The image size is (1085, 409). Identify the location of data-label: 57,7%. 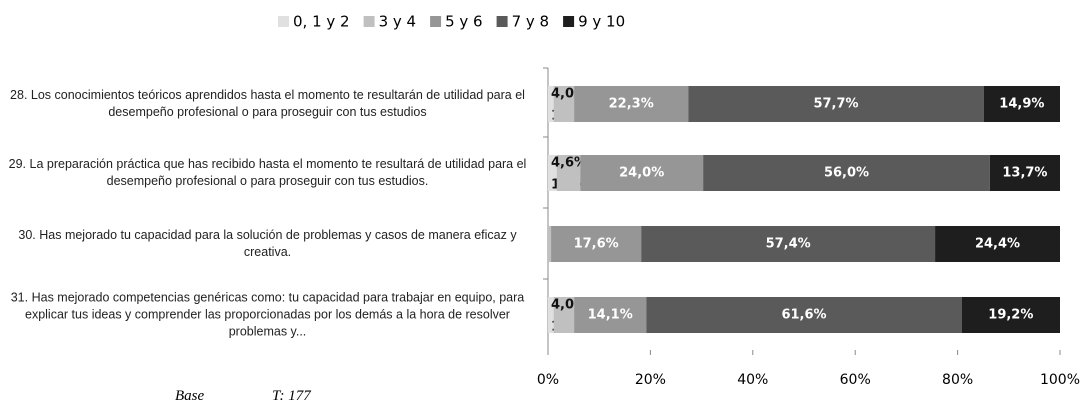
(835, 104).